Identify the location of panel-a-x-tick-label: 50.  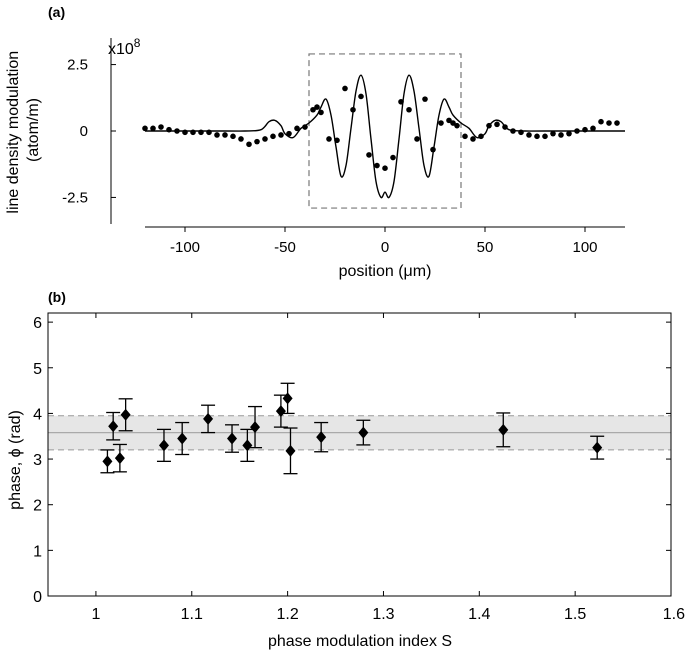
(485, 247).